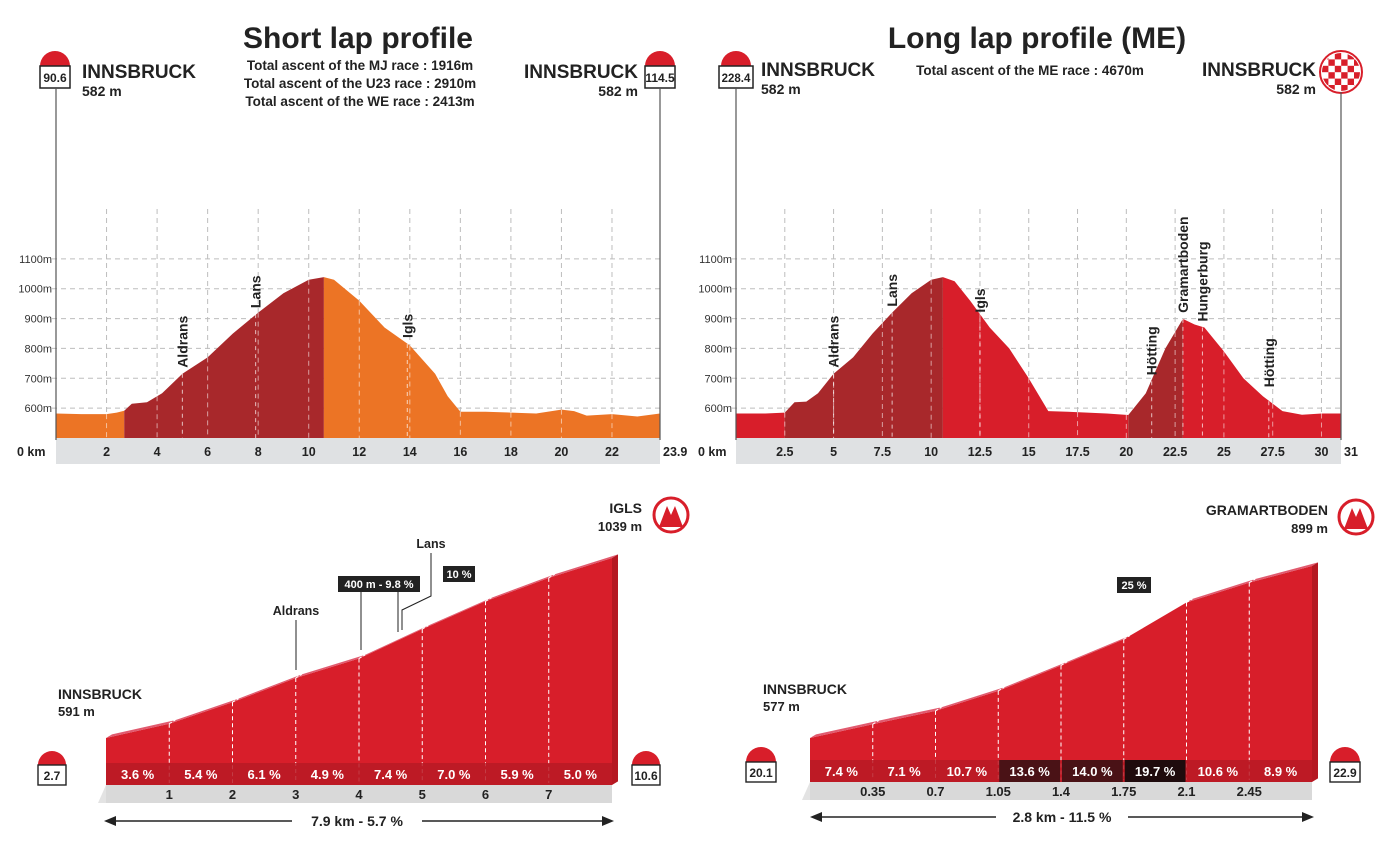  What do you see at coordinates (360, 65) in the screenshot?
I see `short-lap-ascent-mj: Total ascent of the MJ race : 1916m` at bounding box center [360, 65].